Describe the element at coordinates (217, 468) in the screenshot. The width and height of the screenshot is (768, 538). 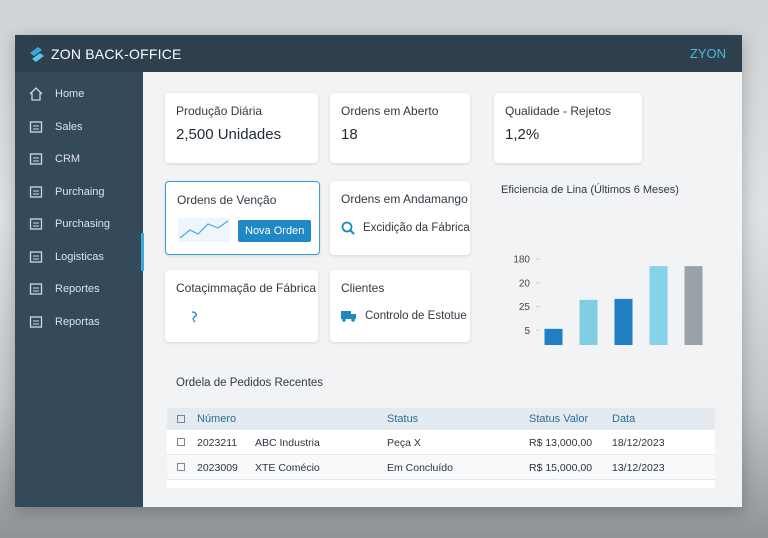
I see `table-cell: 2023009` at that location.